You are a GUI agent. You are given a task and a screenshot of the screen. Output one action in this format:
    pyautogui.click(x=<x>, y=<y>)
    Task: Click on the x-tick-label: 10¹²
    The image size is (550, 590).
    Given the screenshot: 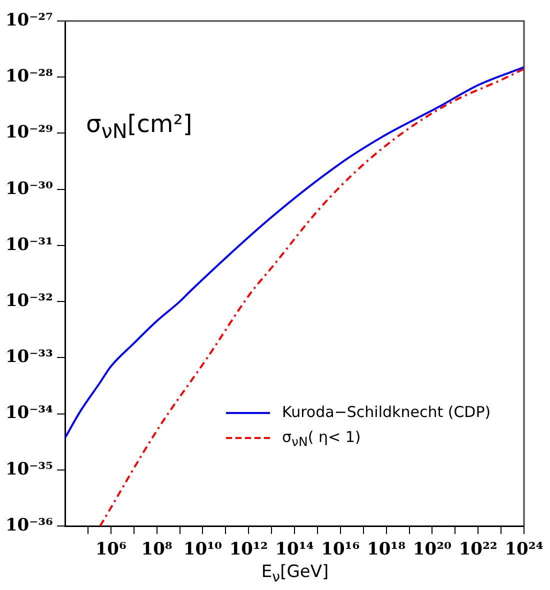 What is the action you would take?
    pyautogui.click(x=248, y=550)
    